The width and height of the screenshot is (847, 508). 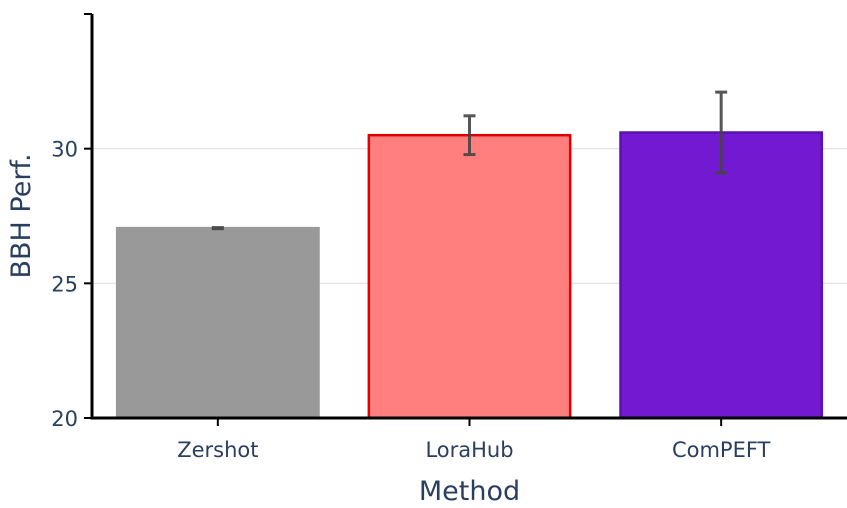 What do you see at coordinates (217, 323) in the screenshot?
I see `bar-zershot` at bounding box center [217, 323].